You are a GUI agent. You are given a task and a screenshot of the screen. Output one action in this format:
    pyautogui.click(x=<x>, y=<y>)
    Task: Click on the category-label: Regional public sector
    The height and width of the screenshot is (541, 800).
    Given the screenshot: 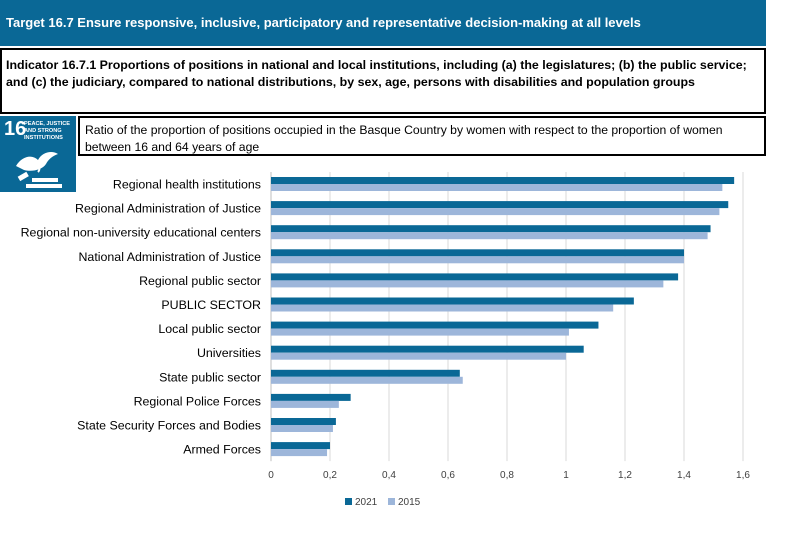 What is the action you would take?
    pyautogui.click(x=200, y=281)
    